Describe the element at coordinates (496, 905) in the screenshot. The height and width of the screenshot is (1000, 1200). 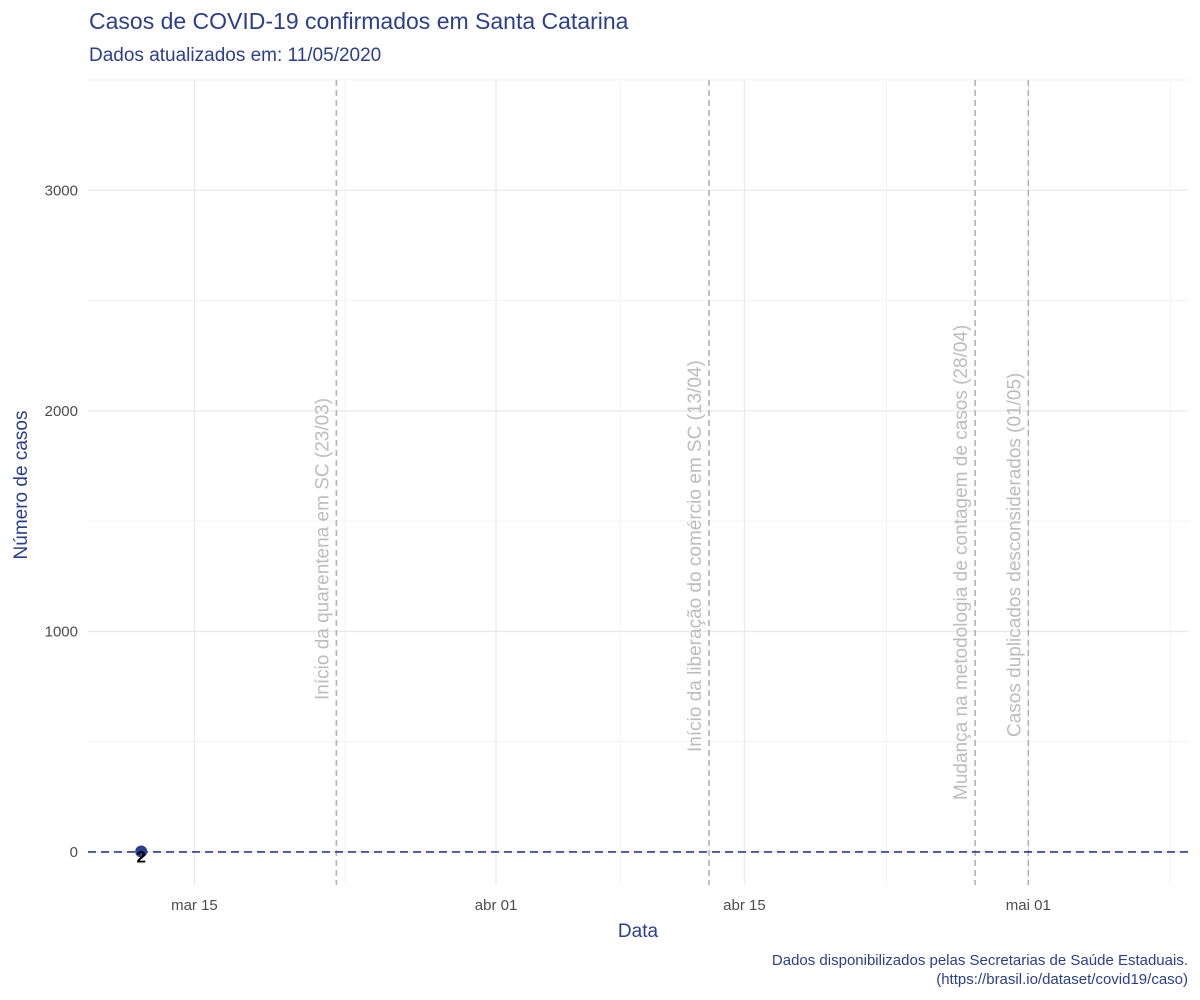
I see `x-tick-label: abr 01` at that location.